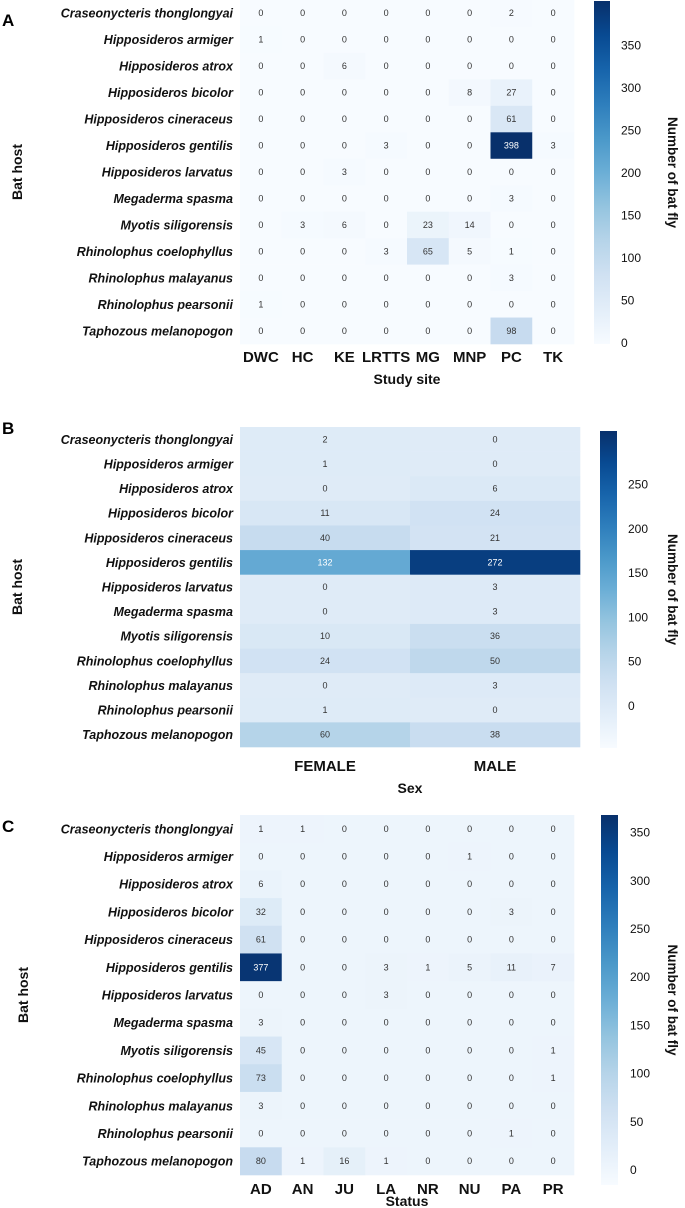 Image resolution: width=685 pixels, height=1208 pixels. What do you see at coordinates (553, 967) in the screenshot?
I see `cell-value-label: 7` at bounding box center [553, 967].